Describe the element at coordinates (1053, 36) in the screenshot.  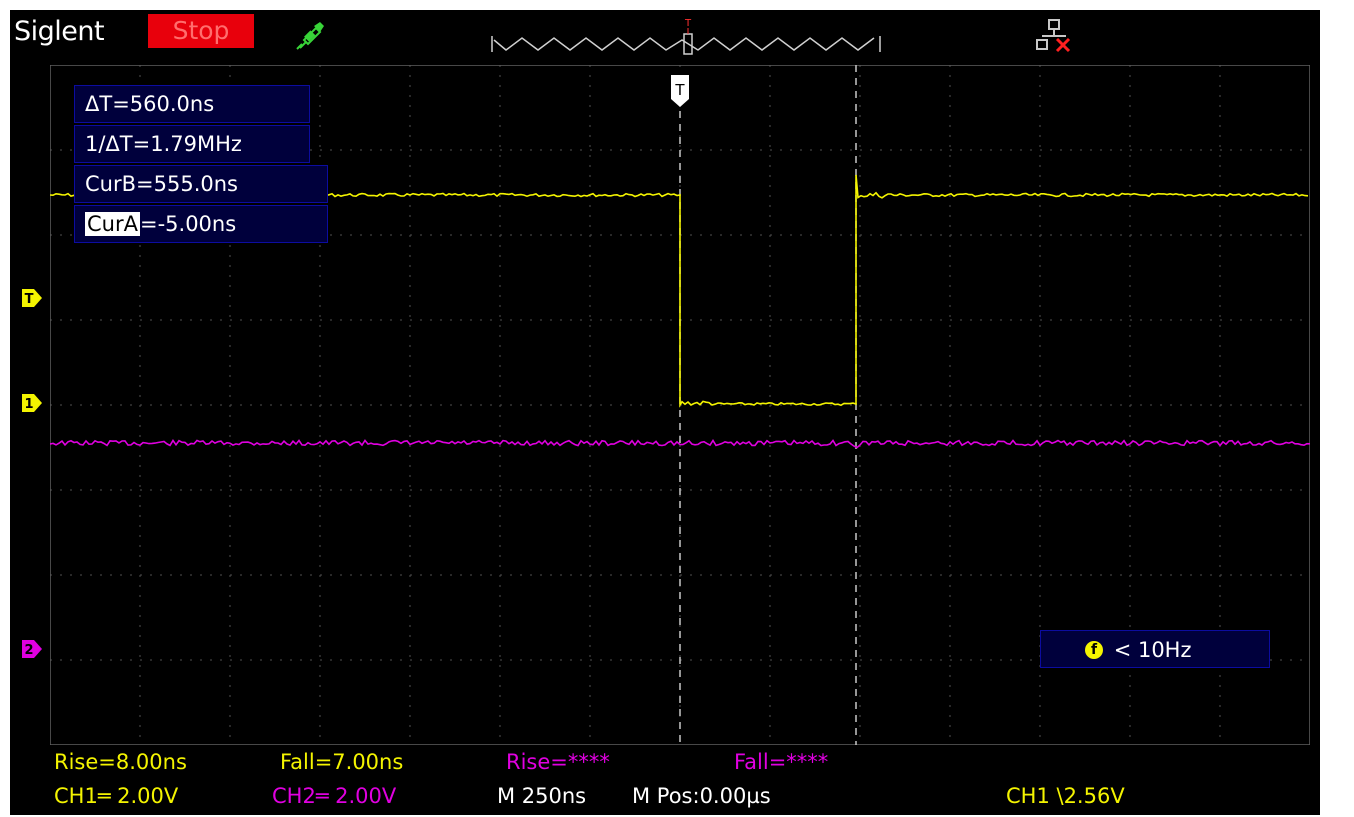
I see `network-disconnected-icon` at that location.